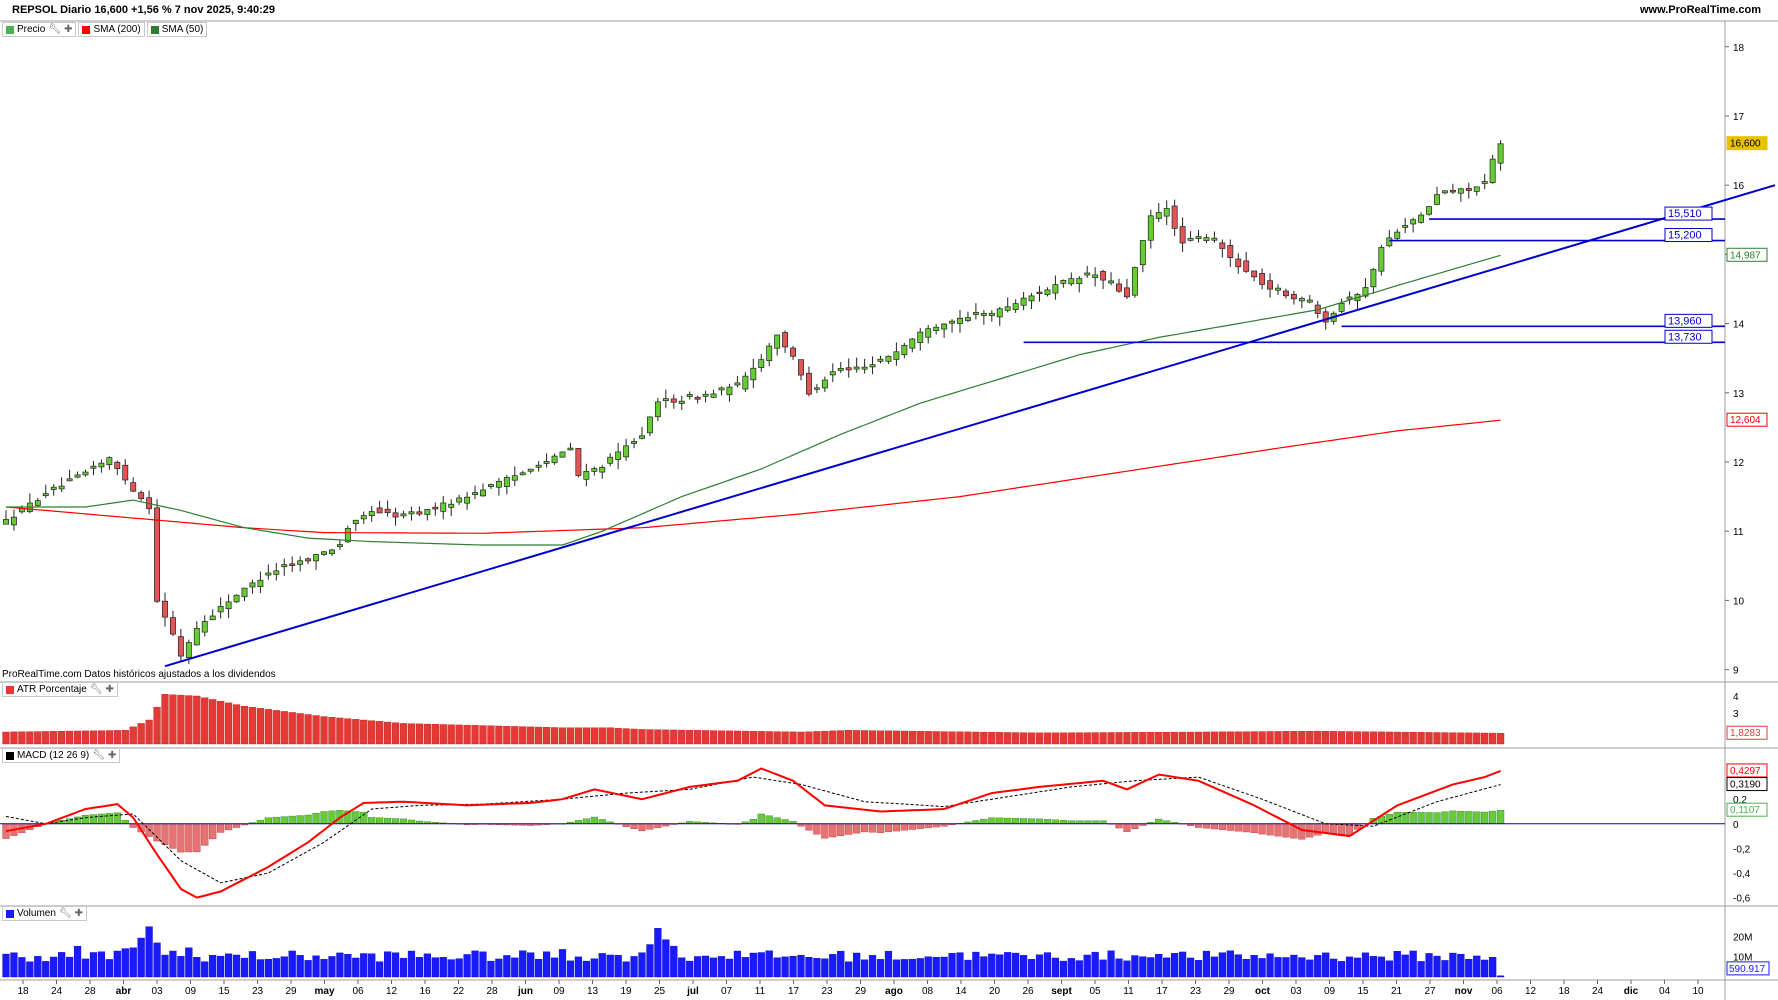 The width and height of the screenshot is (1778, 1000). Describe the element at coordinates (827, 991) in the screenshot. I see `time-tick-label: 23` at that location.